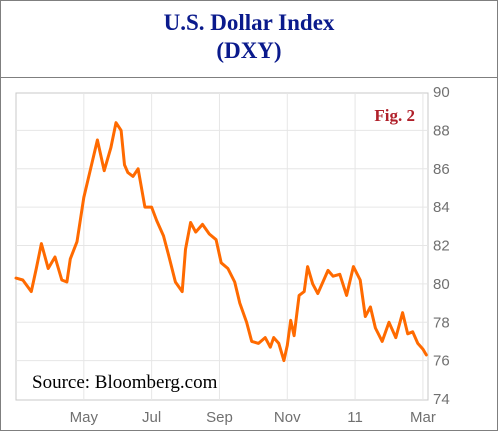 This screenshot has width=498, height=431. I want to click on chart-title-line2: (DXY), so click(249, 50).